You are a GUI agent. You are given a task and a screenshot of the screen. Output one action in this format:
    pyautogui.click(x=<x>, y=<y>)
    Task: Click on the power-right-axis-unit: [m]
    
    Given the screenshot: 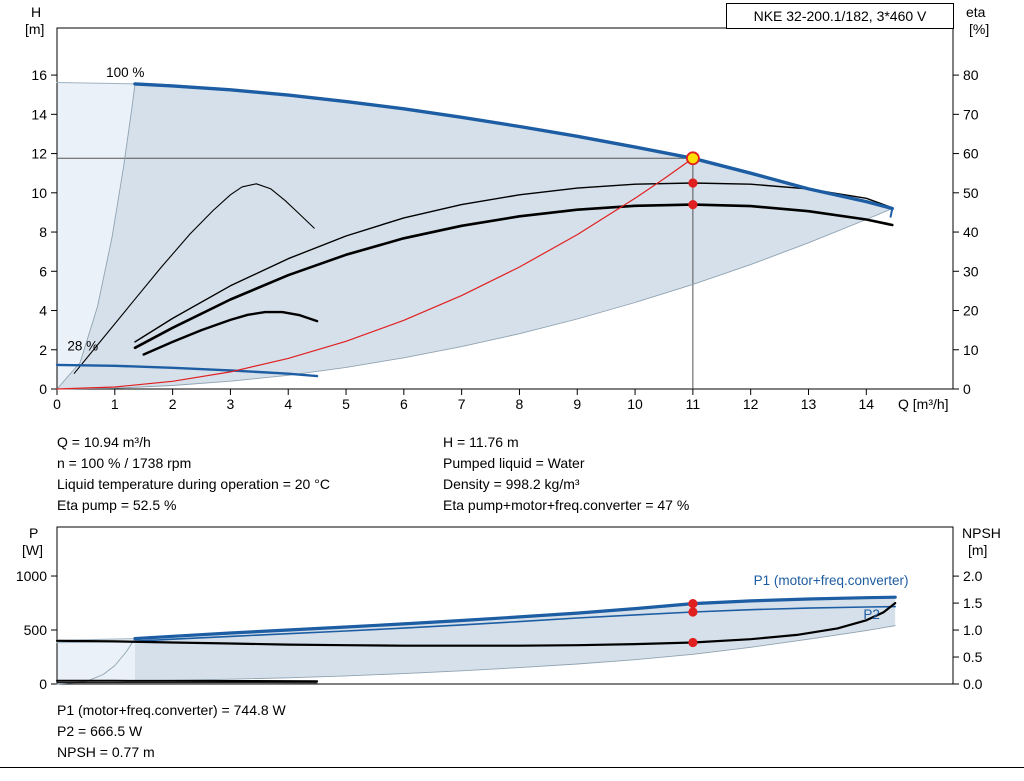 What is the action you would take?
    pyautogui.click(x=978, y=550)
    